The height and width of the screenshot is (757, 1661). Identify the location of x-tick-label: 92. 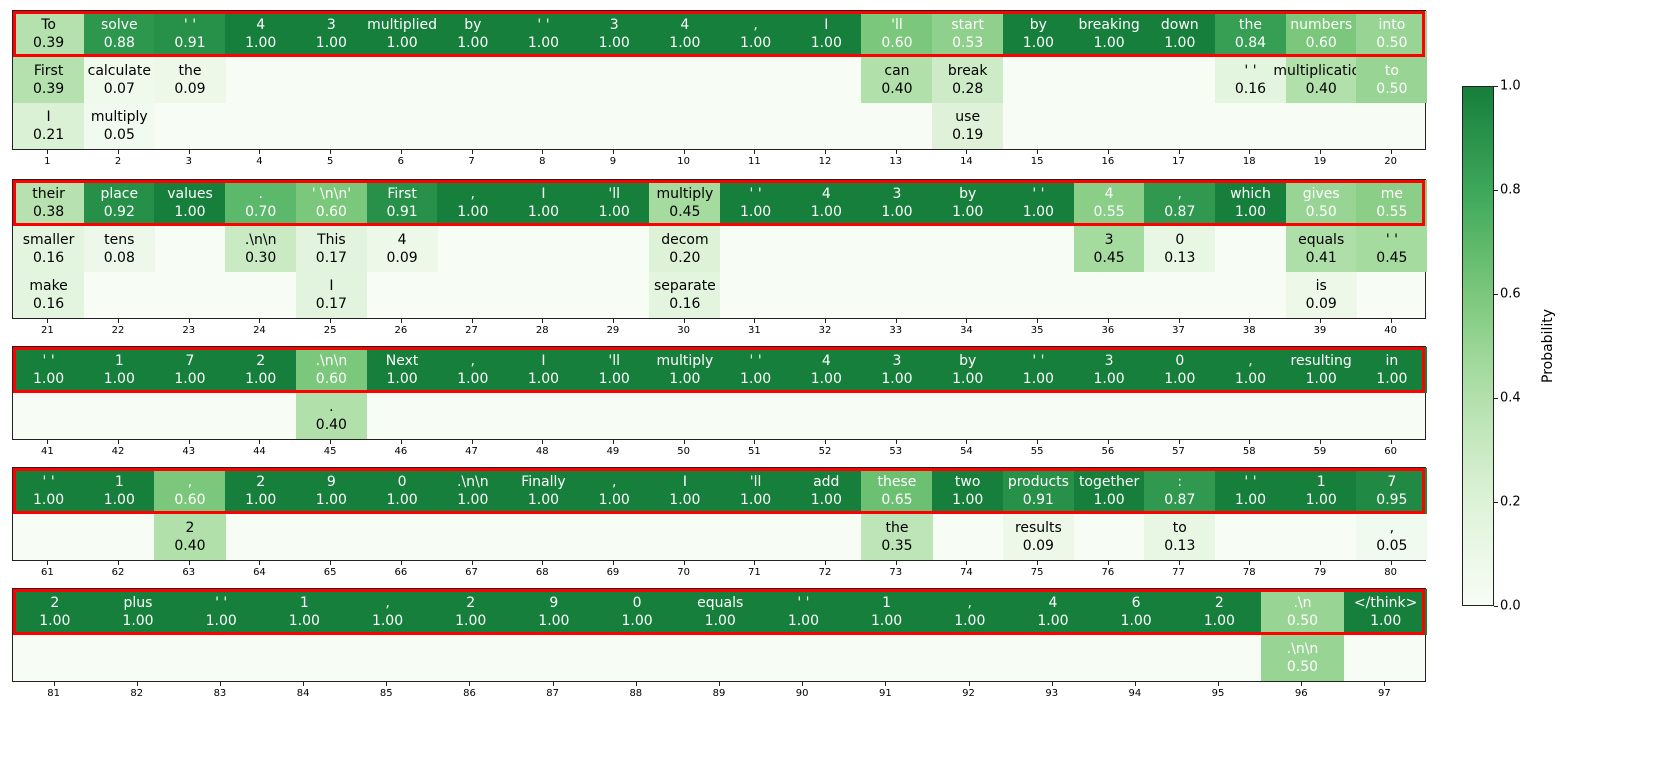
(968, 693).